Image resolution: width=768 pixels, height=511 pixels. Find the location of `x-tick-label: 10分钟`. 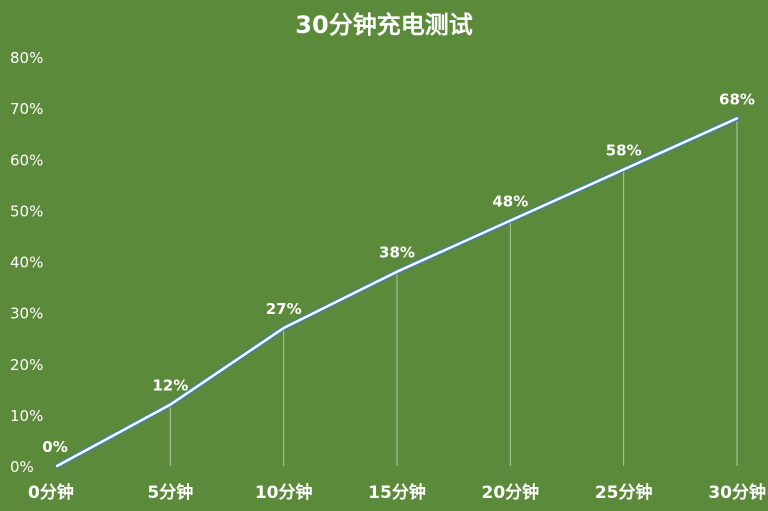

x-tick-label: 10分钟 is located at coordinates (284, 492).